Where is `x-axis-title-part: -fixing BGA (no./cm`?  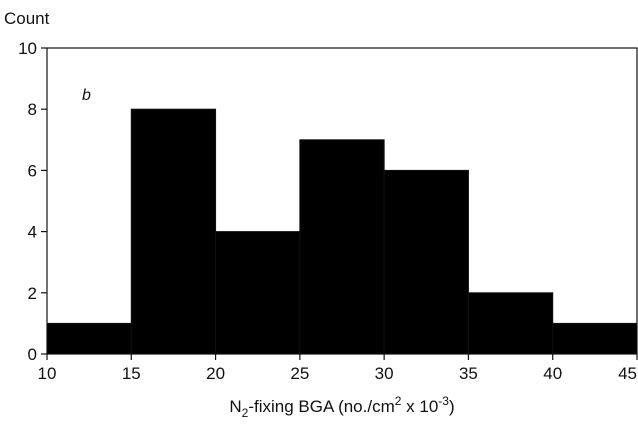 x-axis-title-part: -fixing BGA (no./cm is located at coordinates (321, 406).